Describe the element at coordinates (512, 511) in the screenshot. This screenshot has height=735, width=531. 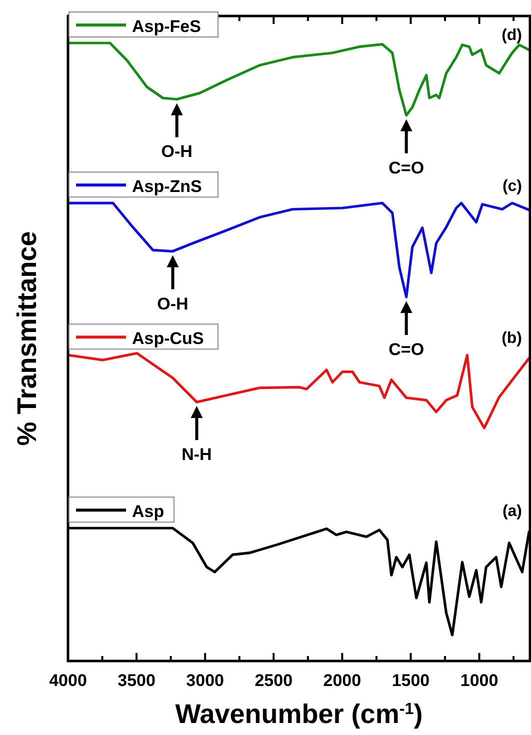
I see `annotation: (a)` at that location.